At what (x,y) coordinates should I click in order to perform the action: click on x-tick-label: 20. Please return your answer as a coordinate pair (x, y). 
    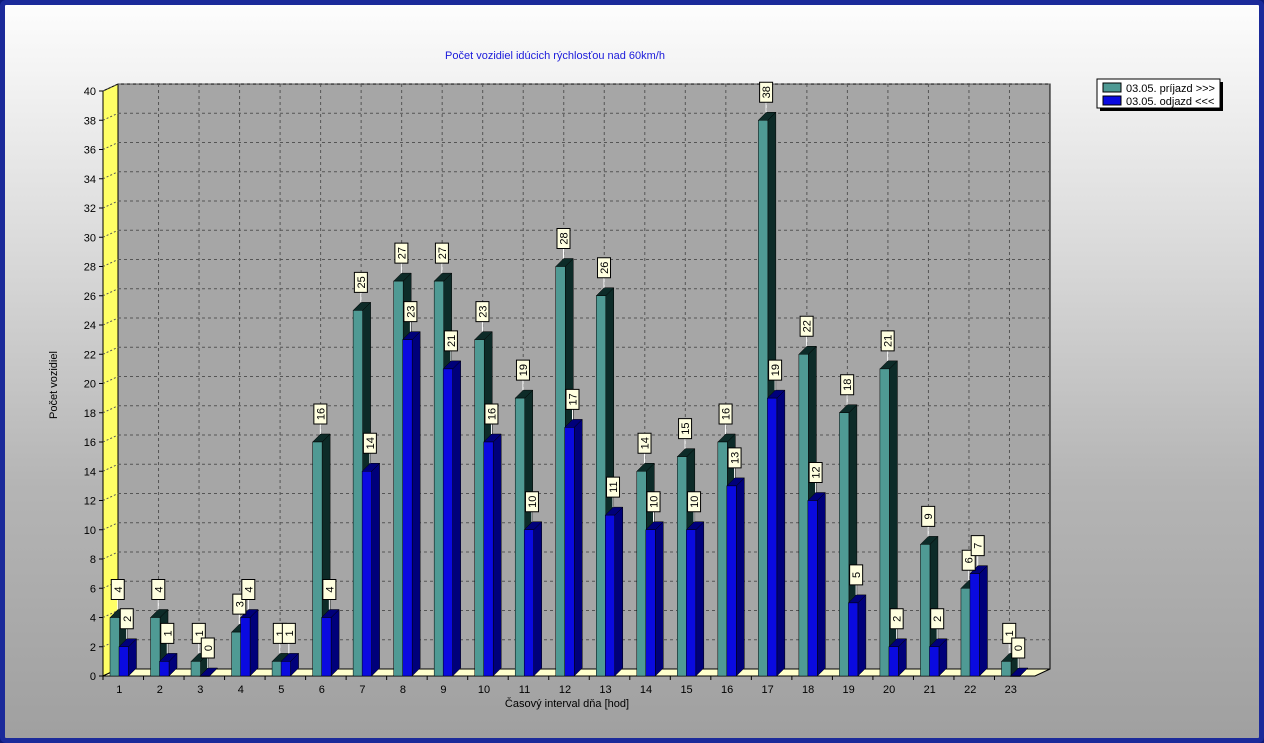
    Looking at the image, I should click on (889, 690).